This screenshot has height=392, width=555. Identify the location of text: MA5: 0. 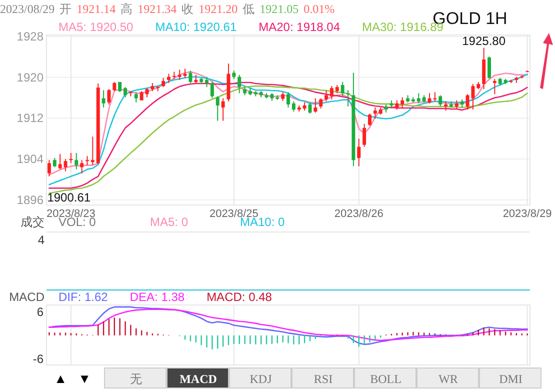
(169, 222).